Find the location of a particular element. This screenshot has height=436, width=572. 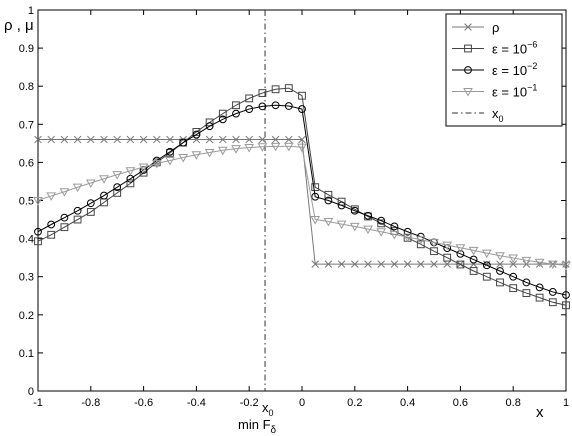

legend-item: x0 is located at coordinates (478, 115).